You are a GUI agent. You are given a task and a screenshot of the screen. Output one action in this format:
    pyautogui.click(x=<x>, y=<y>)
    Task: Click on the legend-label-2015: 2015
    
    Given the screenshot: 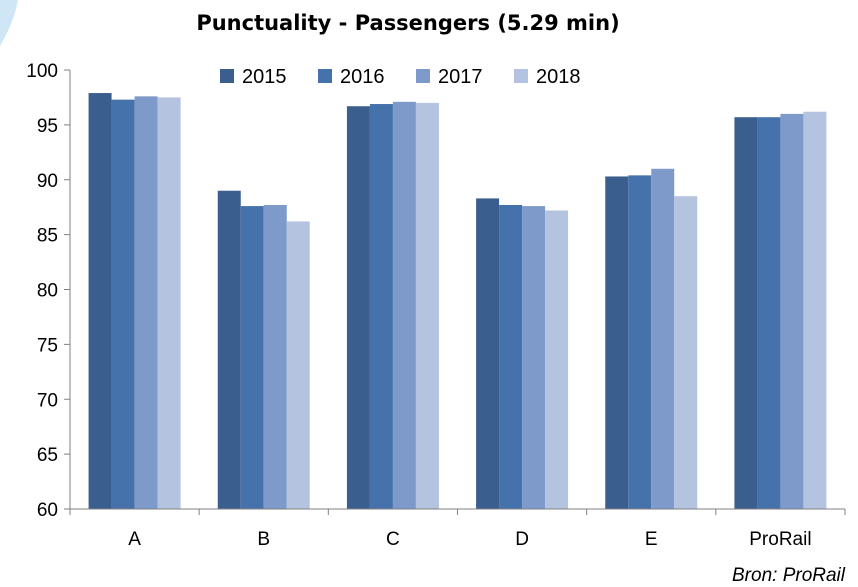 What is the action you would take?
    pyautogui.click(x=264, y=77)
    